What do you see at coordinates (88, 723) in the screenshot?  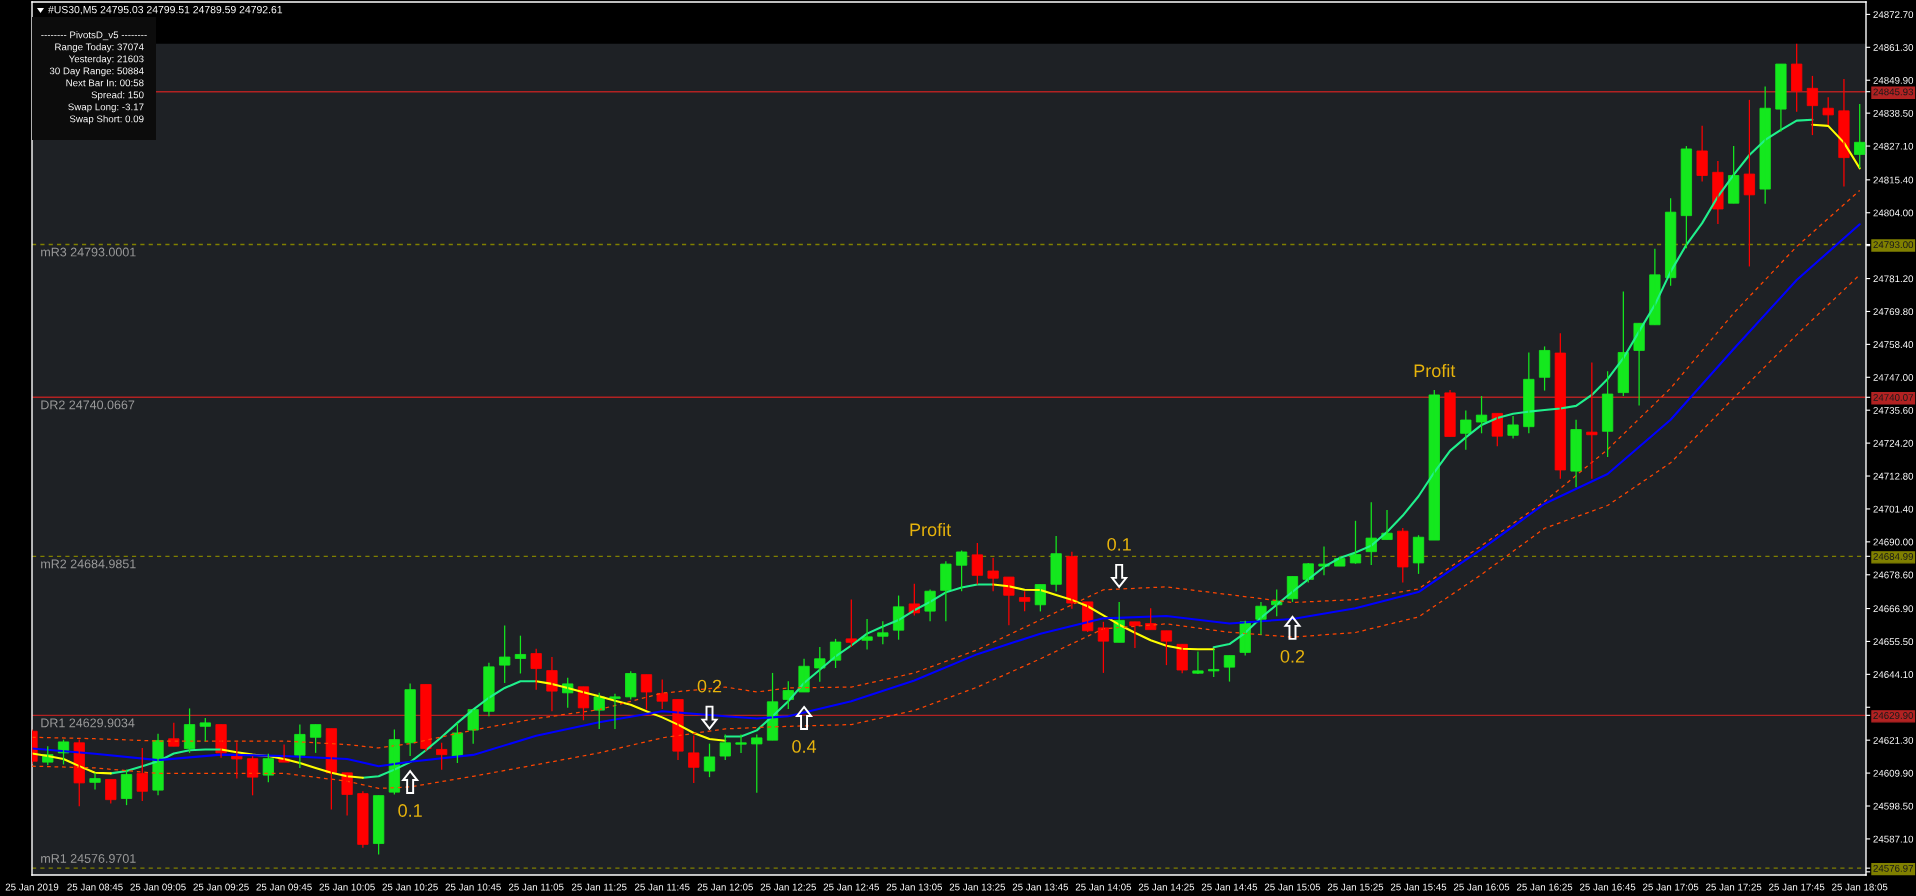 I see `ref-line-label: DR1 24629.9034` at bounding box center [88, 723].